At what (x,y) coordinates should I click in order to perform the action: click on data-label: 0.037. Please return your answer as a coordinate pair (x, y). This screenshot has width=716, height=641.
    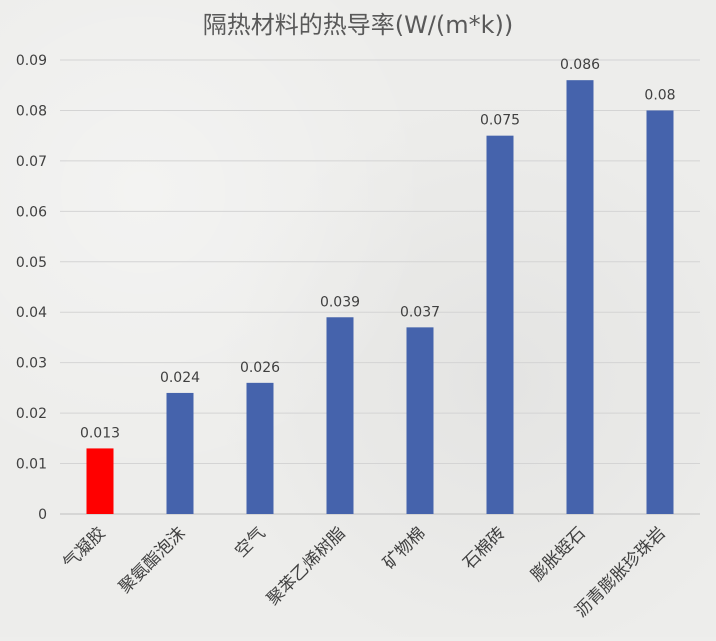
    Looking at the image, I should click on (420, 312).